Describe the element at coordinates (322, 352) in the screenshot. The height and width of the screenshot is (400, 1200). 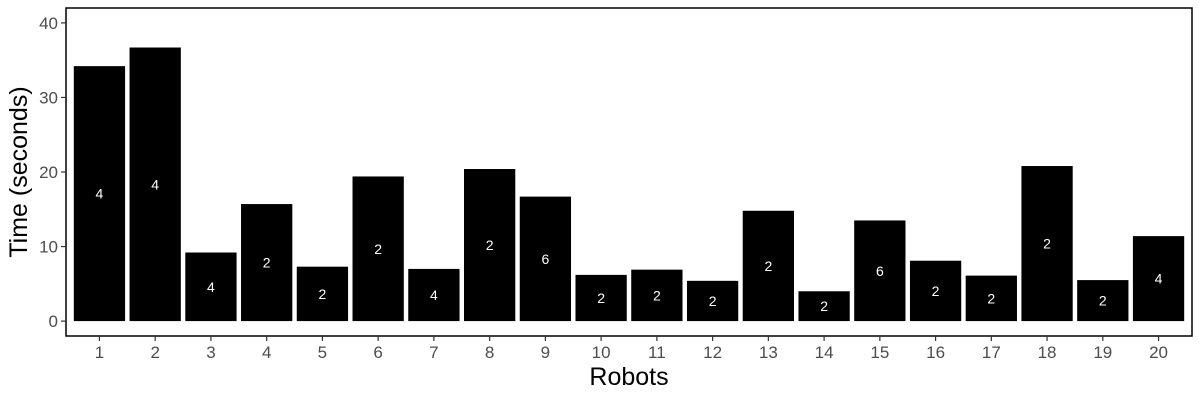
I see `x-tick-label-5: 5` at that location.